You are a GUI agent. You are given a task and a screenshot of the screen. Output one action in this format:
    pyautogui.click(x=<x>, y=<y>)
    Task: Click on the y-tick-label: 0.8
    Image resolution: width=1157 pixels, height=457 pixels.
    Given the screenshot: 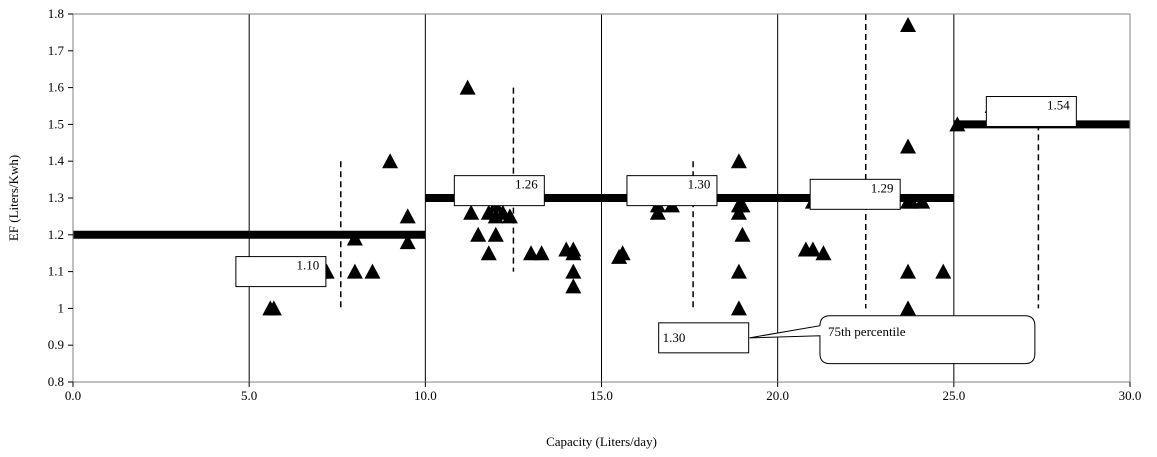 What is the action you would take?
    pyautogui.click(x=56, y=381)
    